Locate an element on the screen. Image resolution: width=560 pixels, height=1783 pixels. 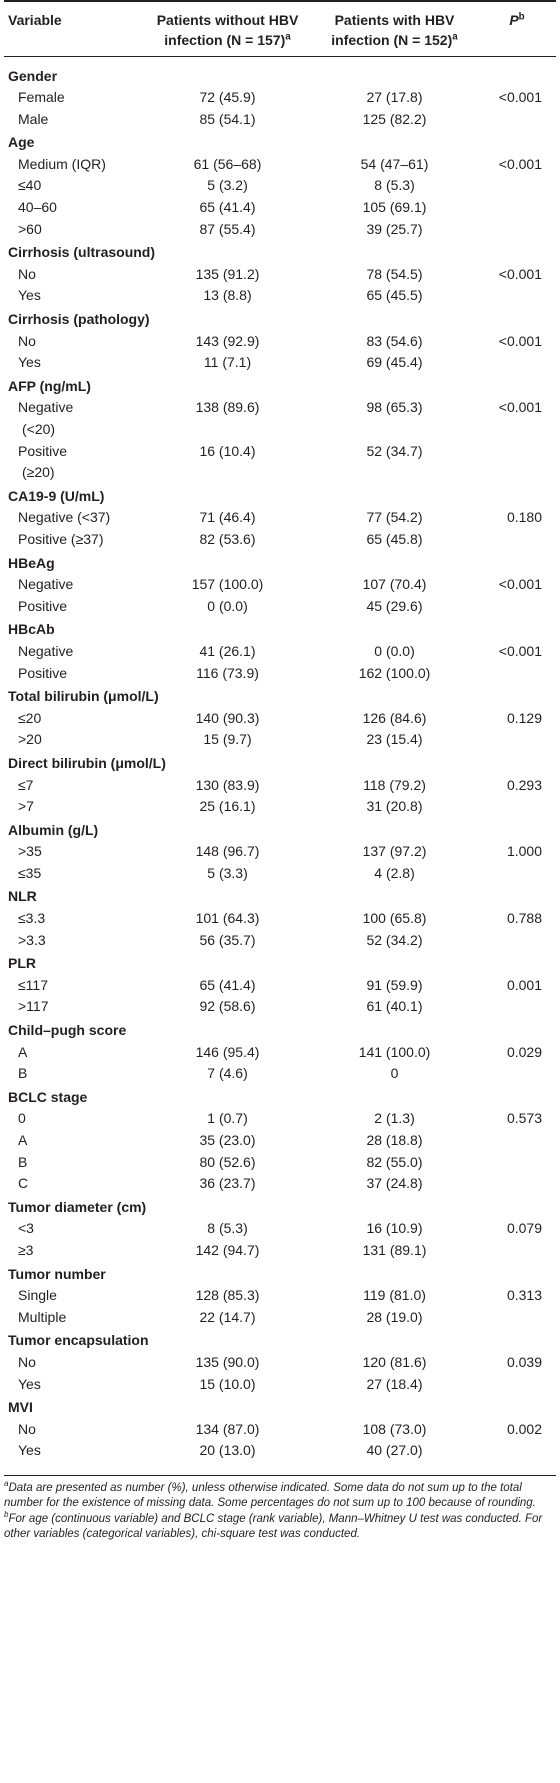
group-title: HBcAb is located at coordinates (31, 629).